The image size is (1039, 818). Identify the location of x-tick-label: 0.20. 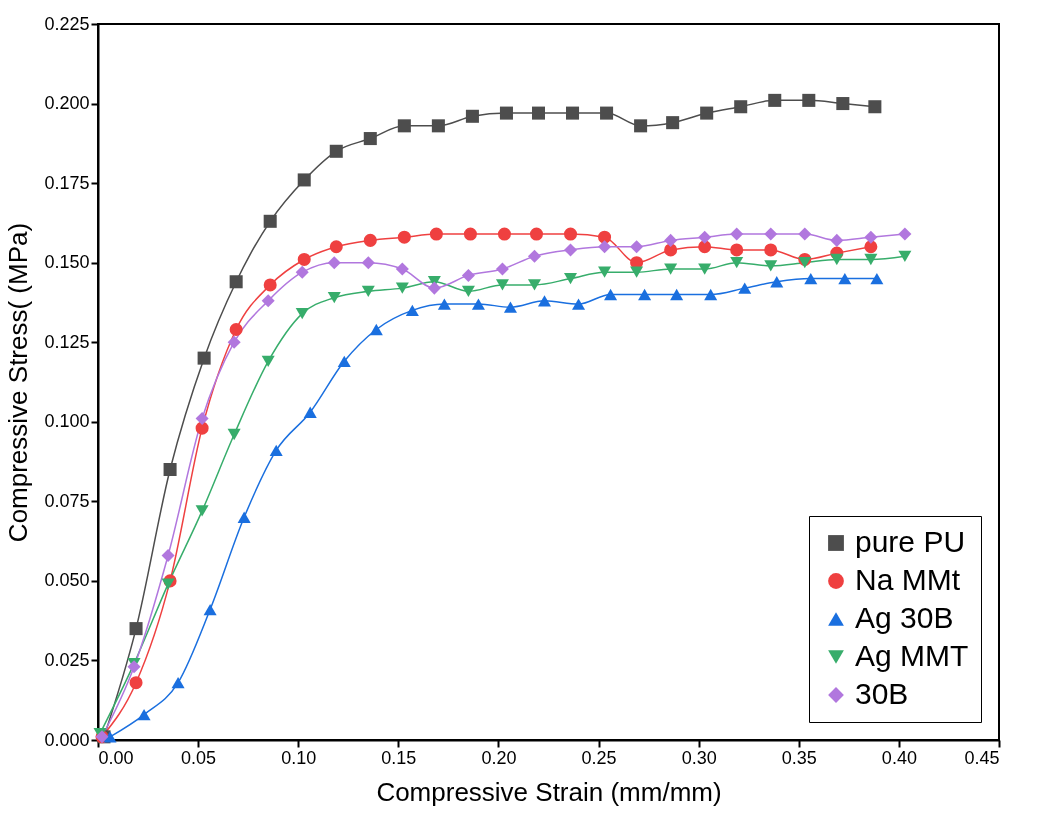
(499, 757).